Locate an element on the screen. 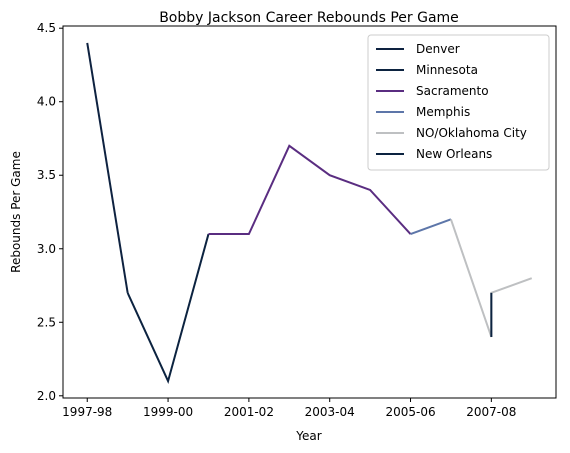  legend-label: Sacramento is located at coordinates (452, 91).